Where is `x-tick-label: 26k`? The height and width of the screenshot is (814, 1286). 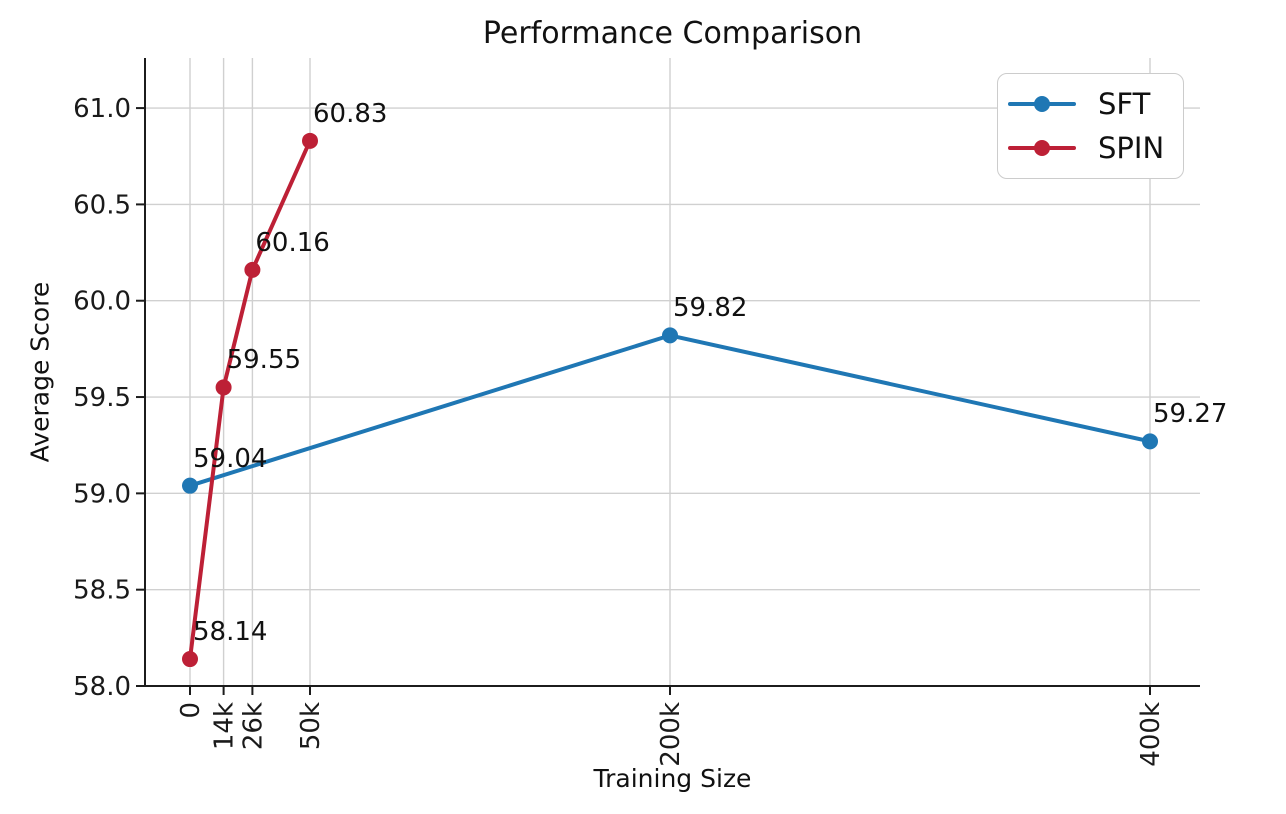 x-tick-label: 26k is located at coordinates (253, 726).